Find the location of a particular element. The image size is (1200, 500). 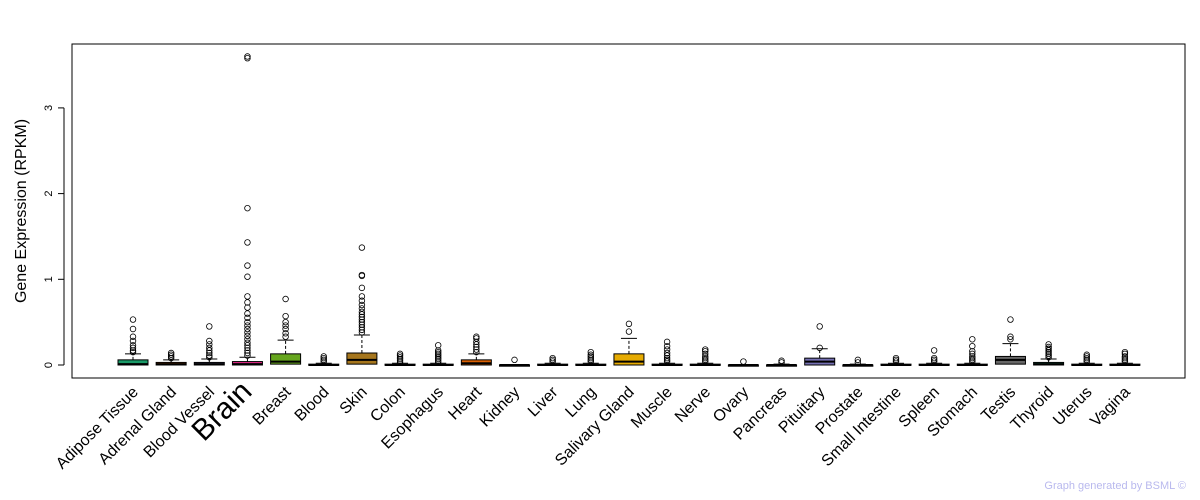

box-colon is located at coordinates (400, 358).